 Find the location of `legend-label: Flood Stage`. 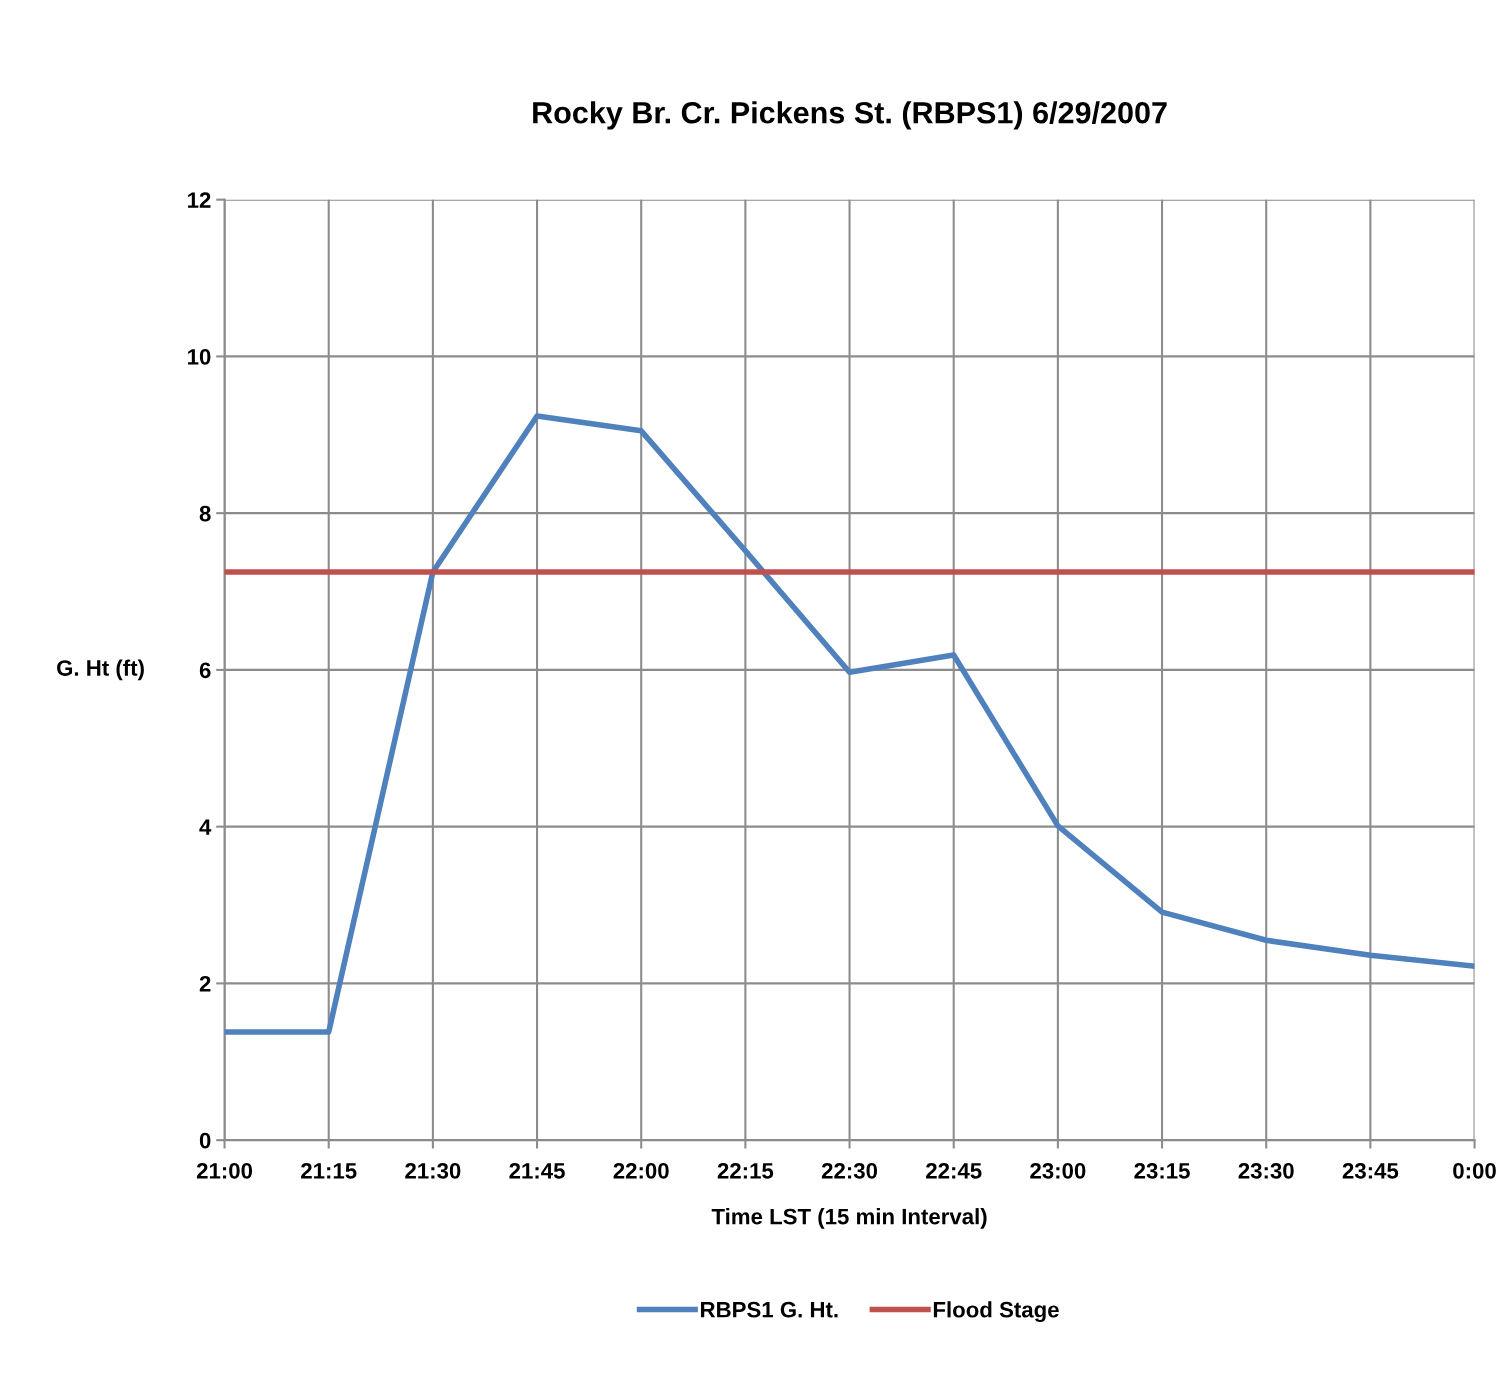

legend-label: Flood Stage is located at coordinates (996, 1312).